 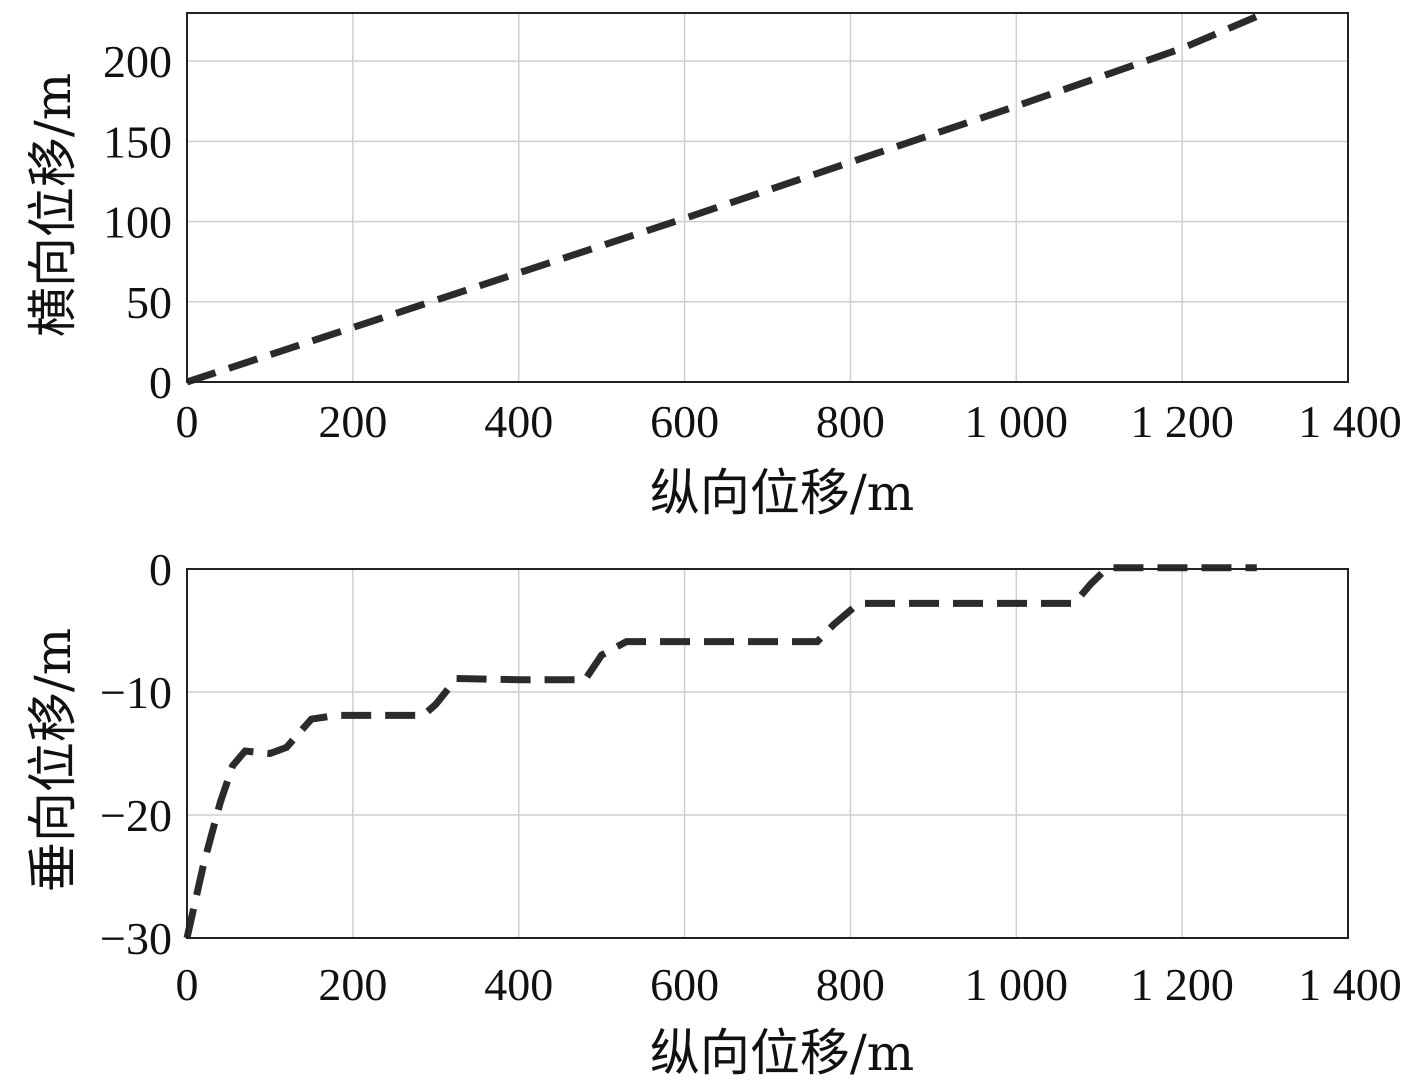 What do you see at coordinates (136, 692) in the screenshot?
I see `chart-bottom-y-tick-label: −10` at bounding box center [136, 692].